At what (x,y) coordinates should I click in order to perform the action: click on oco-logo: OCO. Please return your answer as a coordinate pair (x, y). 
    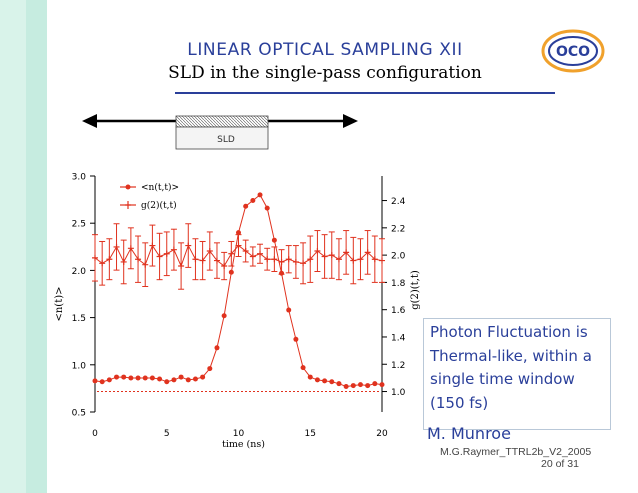
    Looking at the image, I should click on (573, 51).